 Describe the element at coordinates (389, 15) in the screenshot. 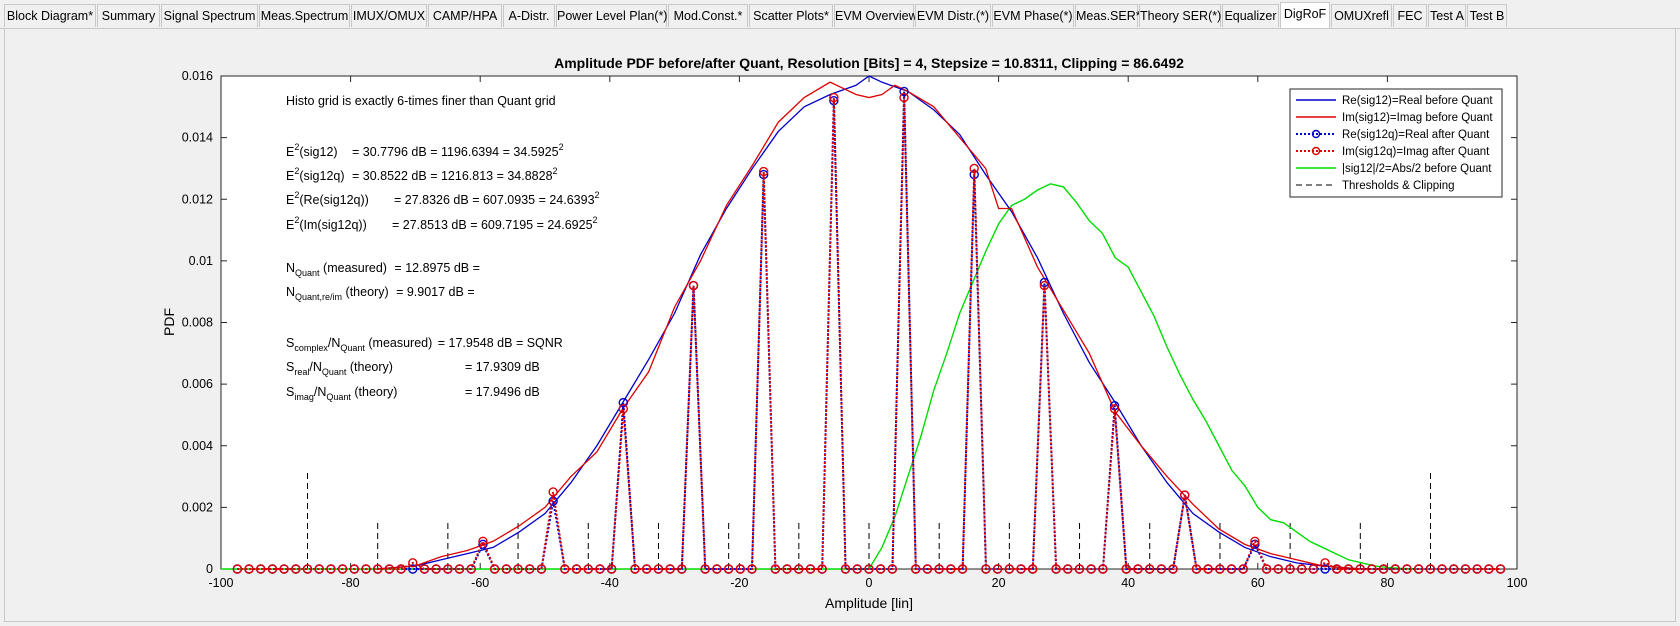

I see `tab-imux-omux: IMUX/OMUX` at that location.